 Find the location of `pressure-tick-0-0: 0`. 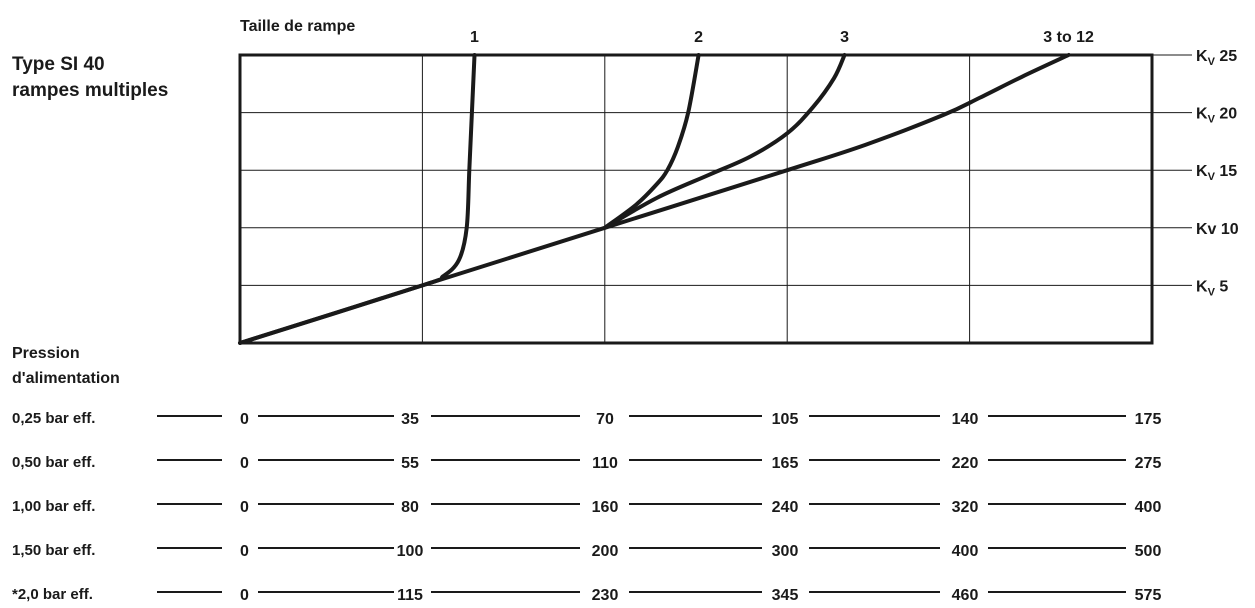

pressure-tick-0-0: 0 is located at coordinates (244, 419).